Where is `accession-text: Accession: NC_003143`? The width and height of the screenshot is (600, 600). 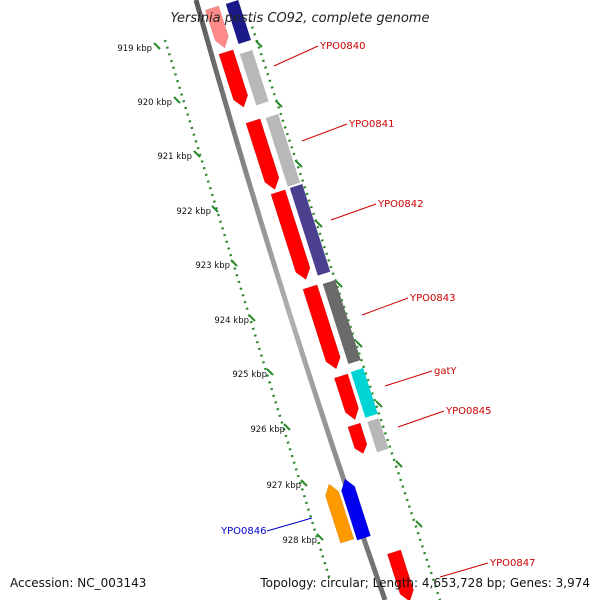 accession-text: Accession: NC_003143 is located at coordinates (78, 583).